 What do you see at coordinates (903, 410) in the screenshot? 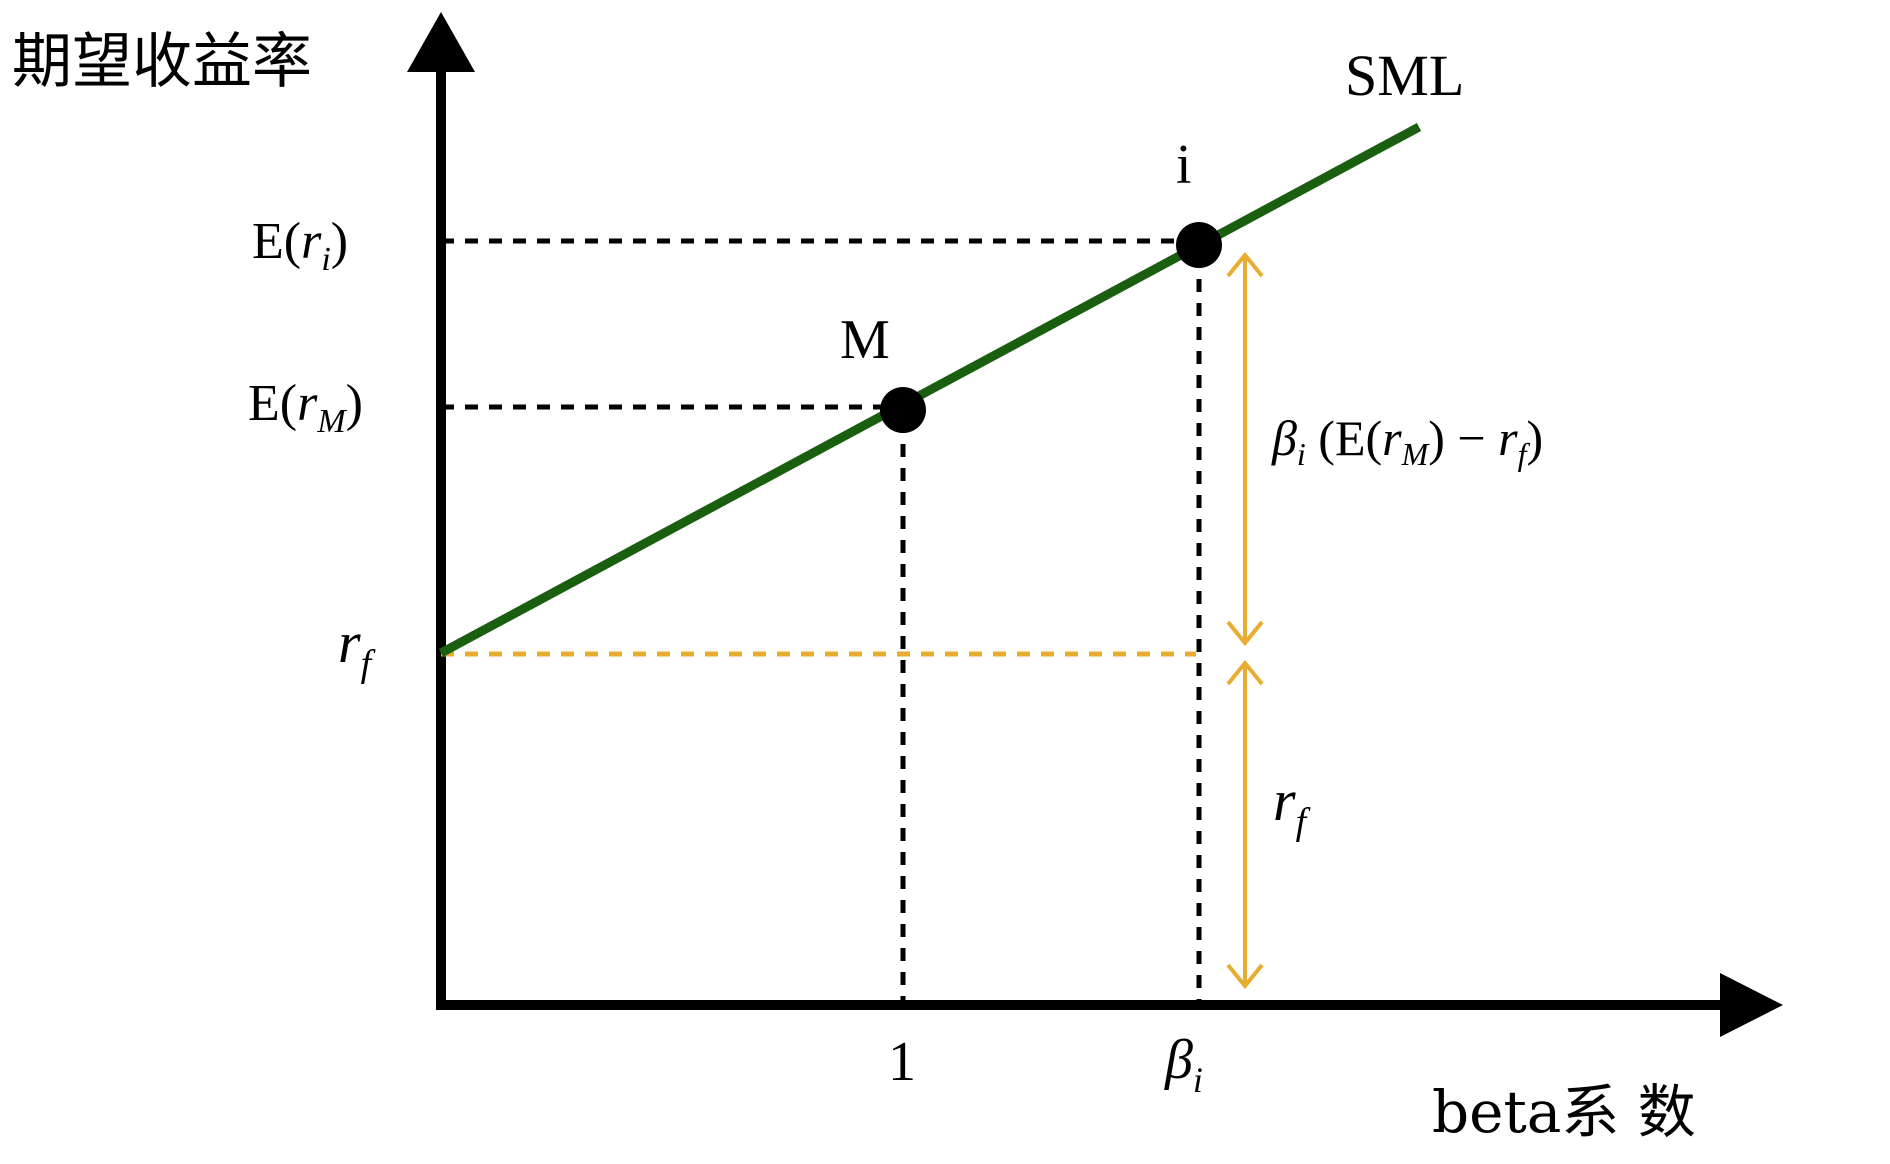
I see `point-m` at bounding box center [903, 410].